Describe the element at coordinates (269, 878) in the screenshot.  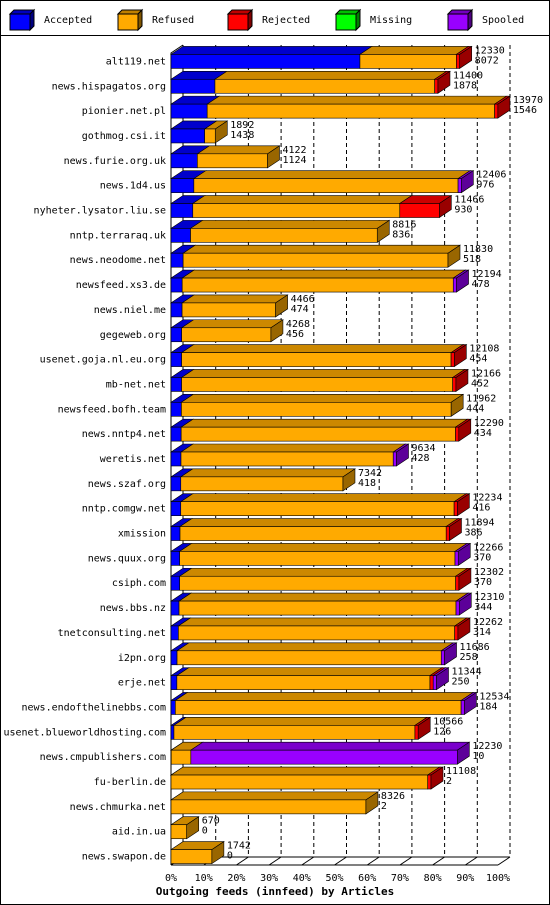
I see `x-tick-label: 30%` at that location.